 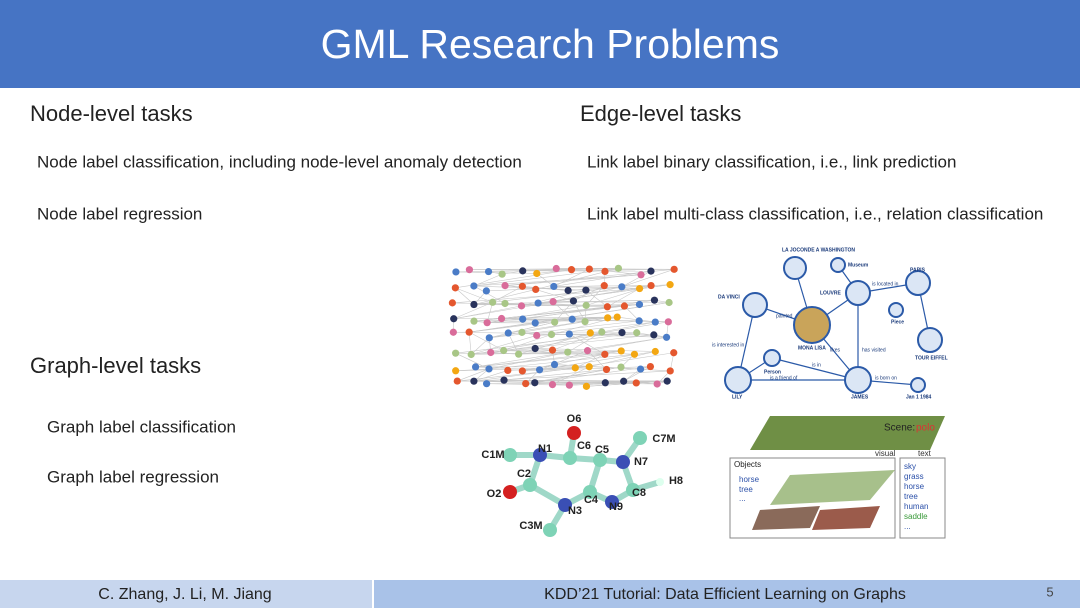 What do you see at coordinates (591, 500) in the screenshot?
I see `atom-label: C4` at bounding box center [591, 500].